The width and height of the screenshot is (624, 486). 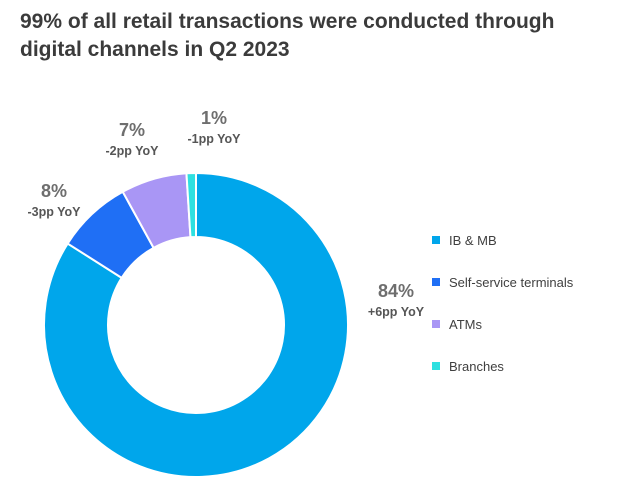 I want to click on legend-label: Self-service terminals, so click(x=511, y=282).